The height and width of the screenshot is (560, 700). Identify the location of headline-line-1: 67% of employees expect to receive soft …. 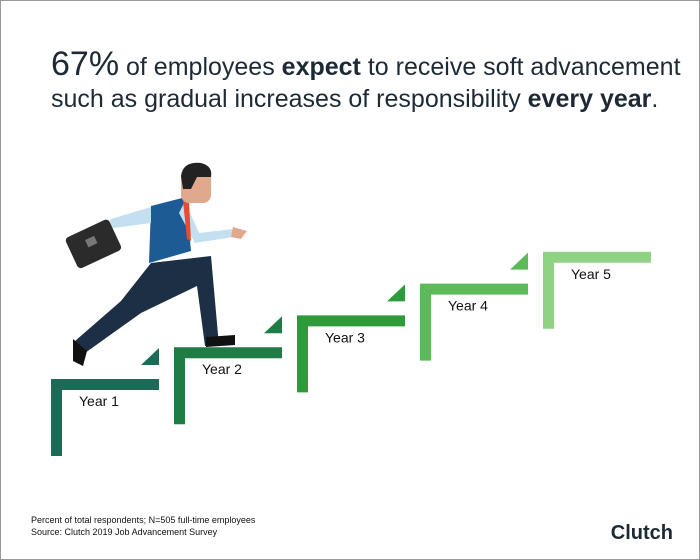
(366, 64).